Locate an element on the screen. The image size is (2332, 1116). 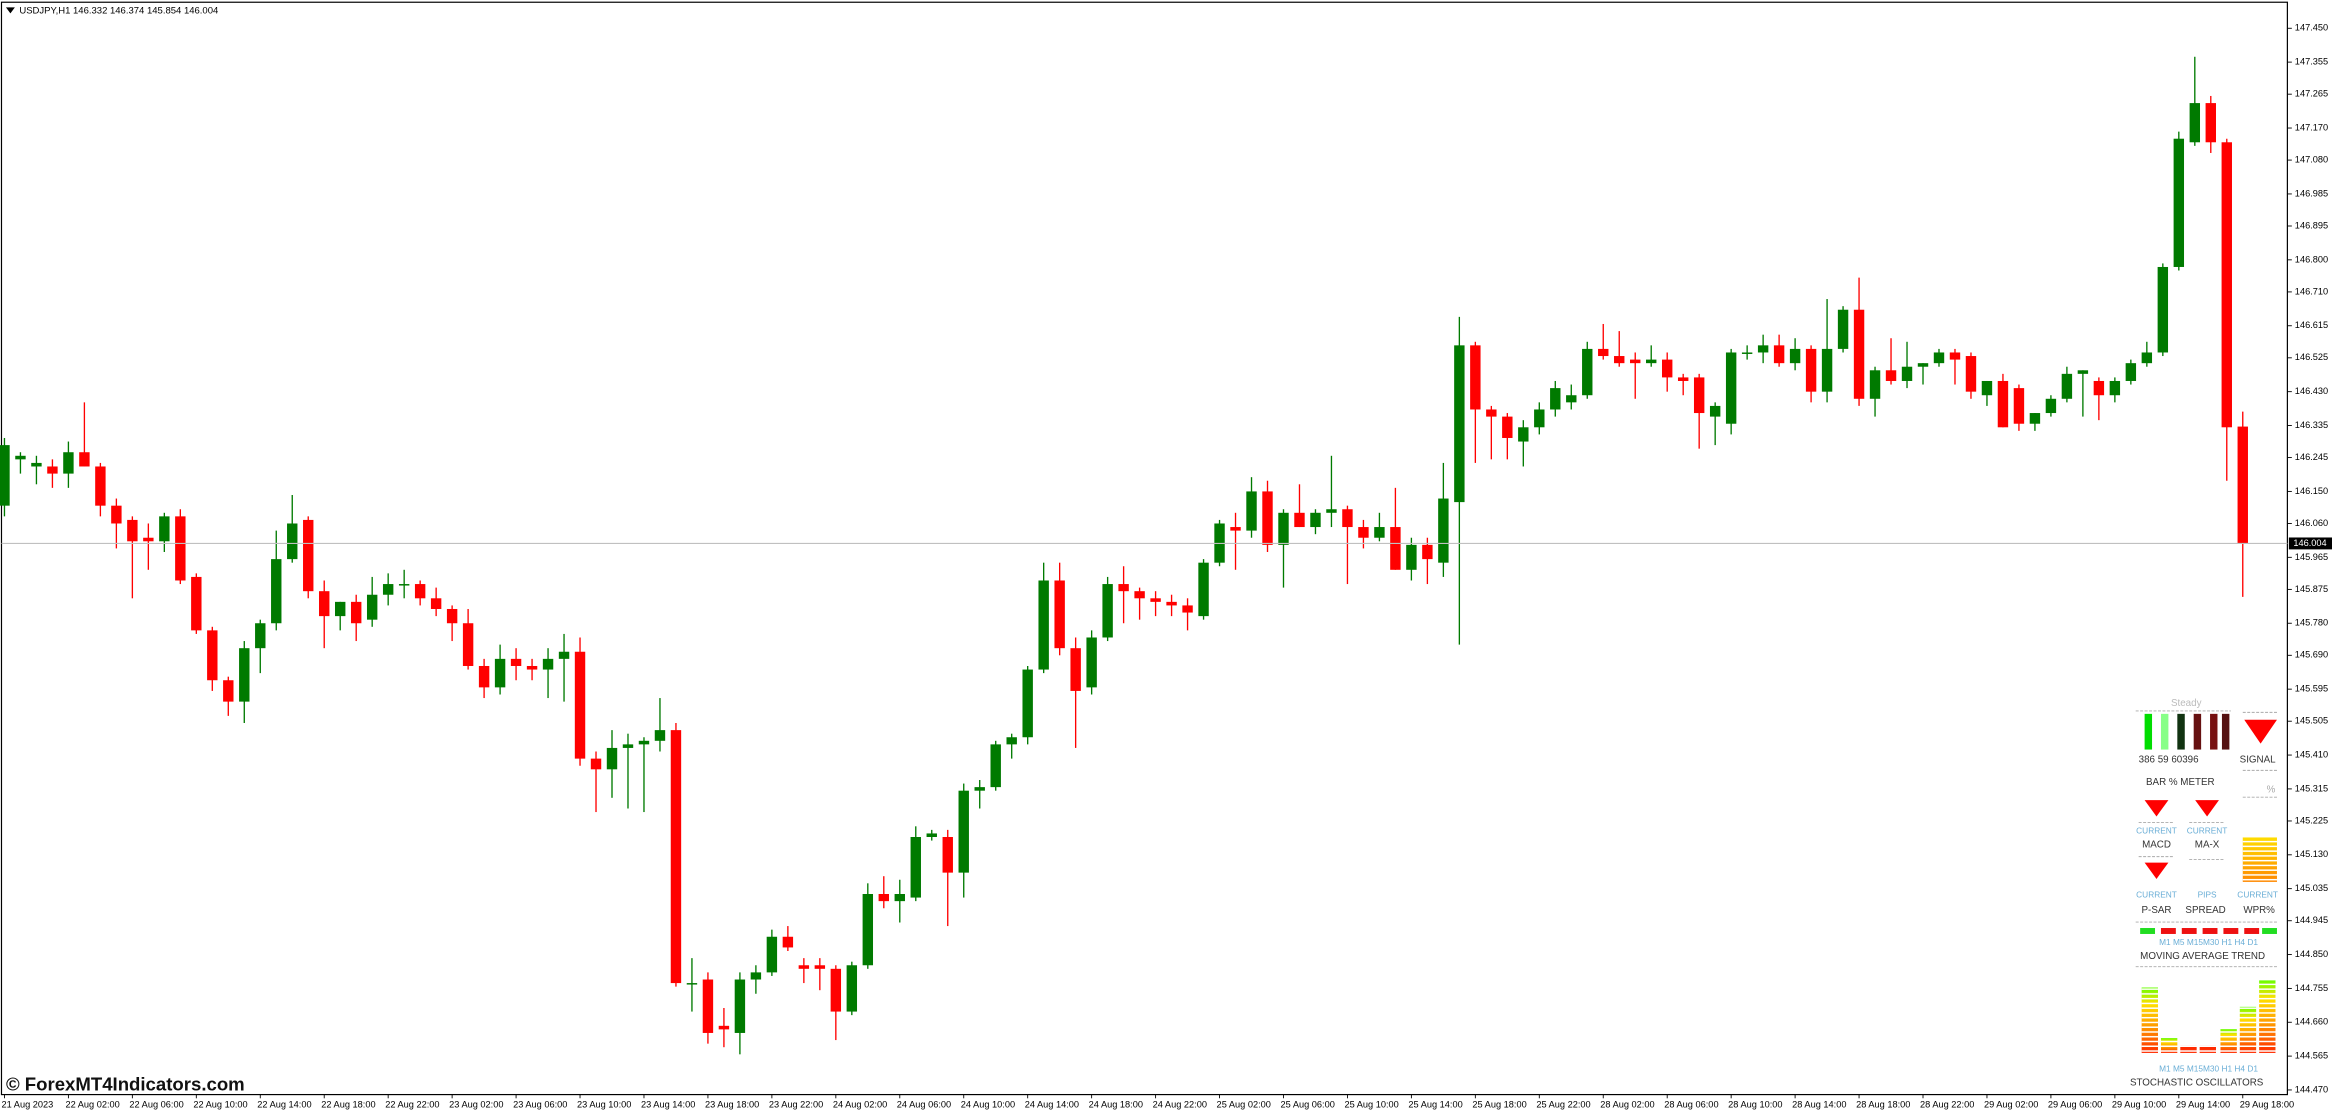
macd-label: MACD is located at coordinates (2156, 844).